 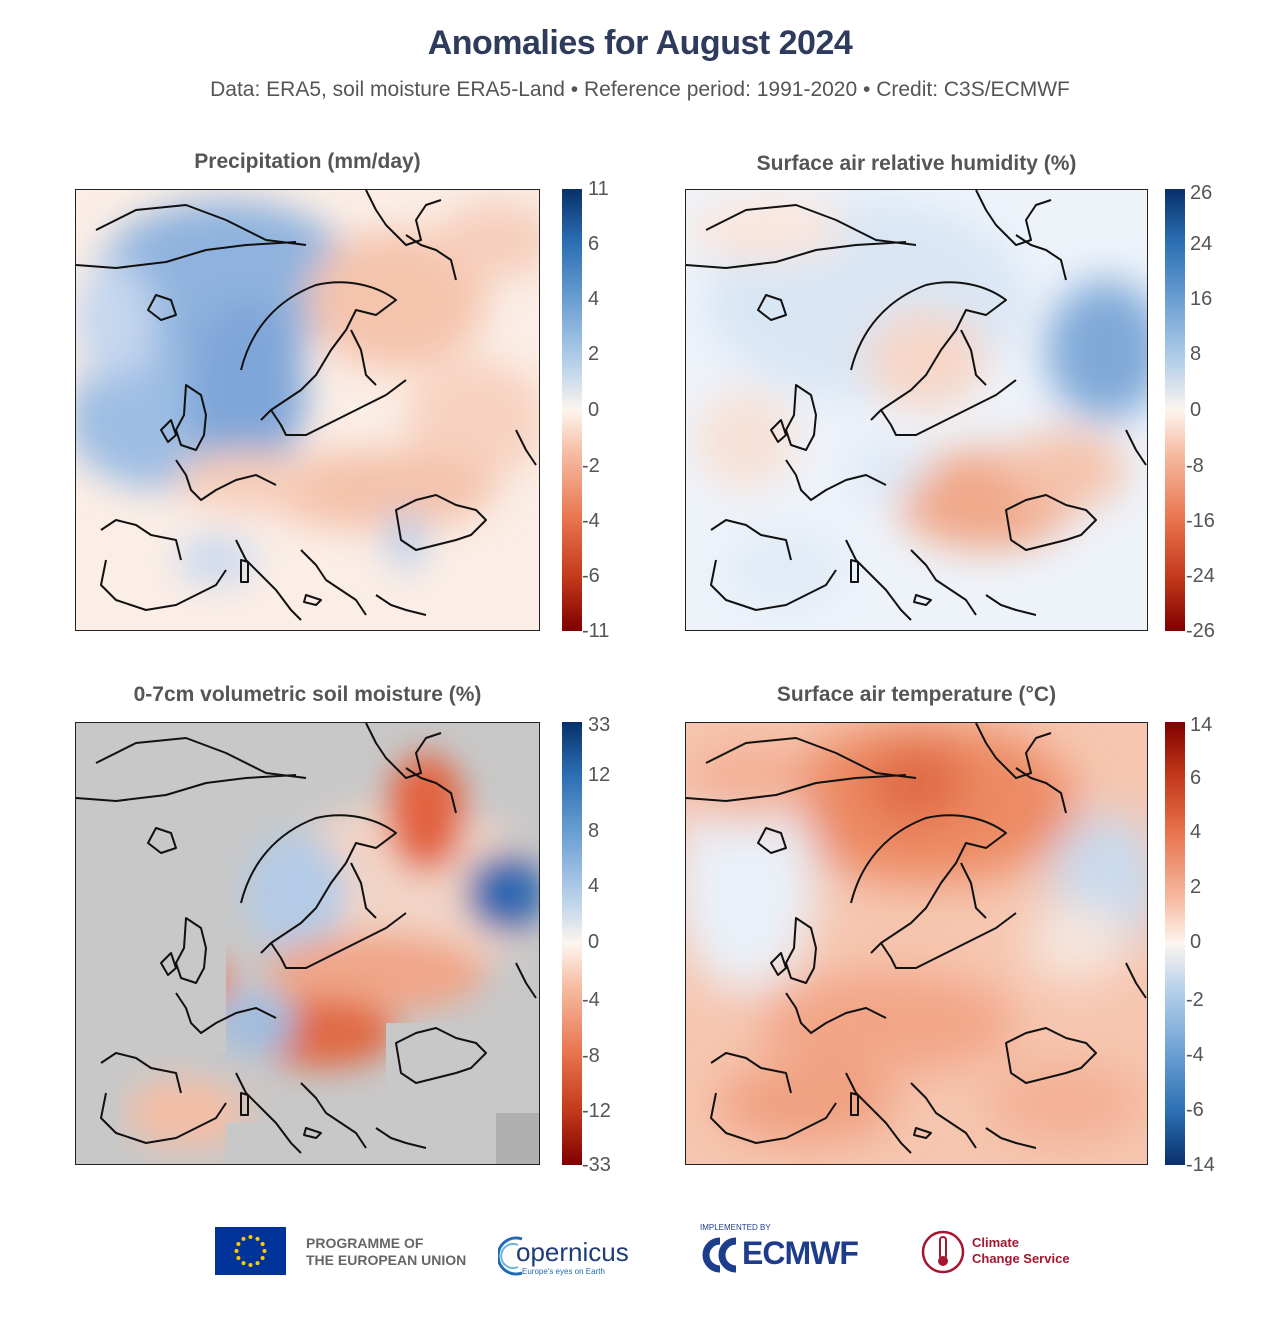 What do you see at coordinates (572, 1252) in the screenshot?
I see `copernicus-wordmark: opernicus` at bounding box center [572, 1252].